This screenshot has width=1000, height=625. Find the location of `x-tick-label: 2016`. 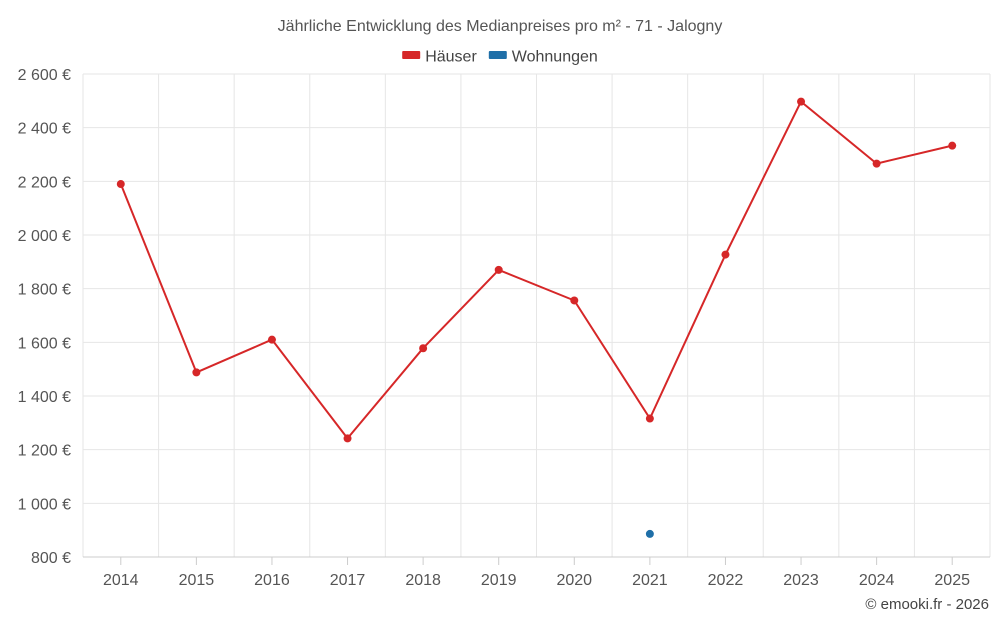

x-tick-label: 2016 is located at coordinates (272, 580).